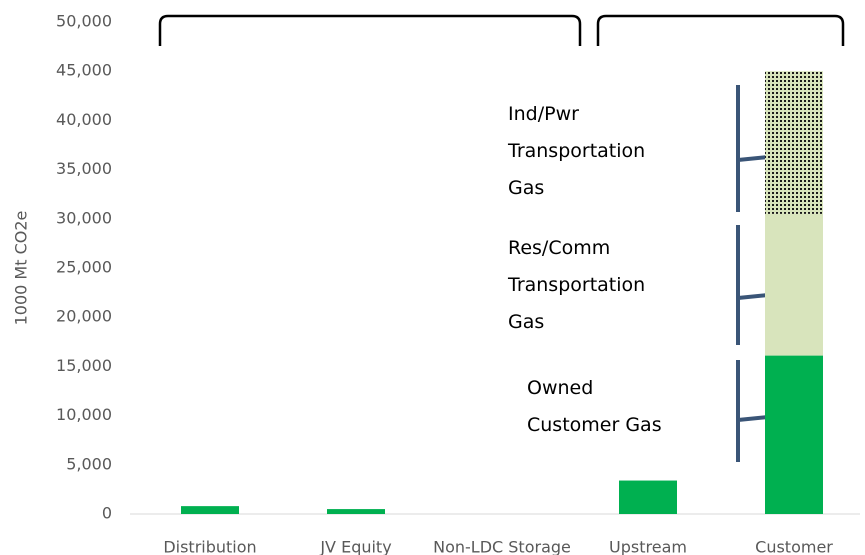 Image resolution: width=865 pixels, height=555 pixels. I want to click on x-tick-label: Distribution, so click(209, 546).